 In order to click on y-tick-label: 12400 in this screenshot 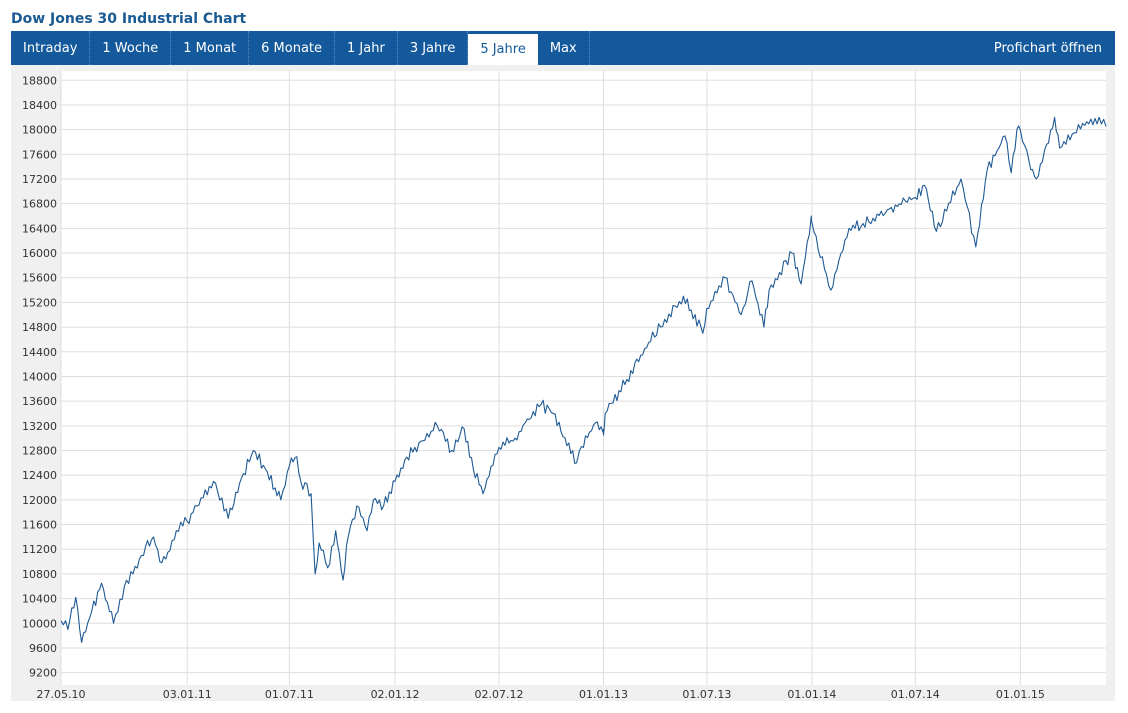, I will do `click(39, 475)`.